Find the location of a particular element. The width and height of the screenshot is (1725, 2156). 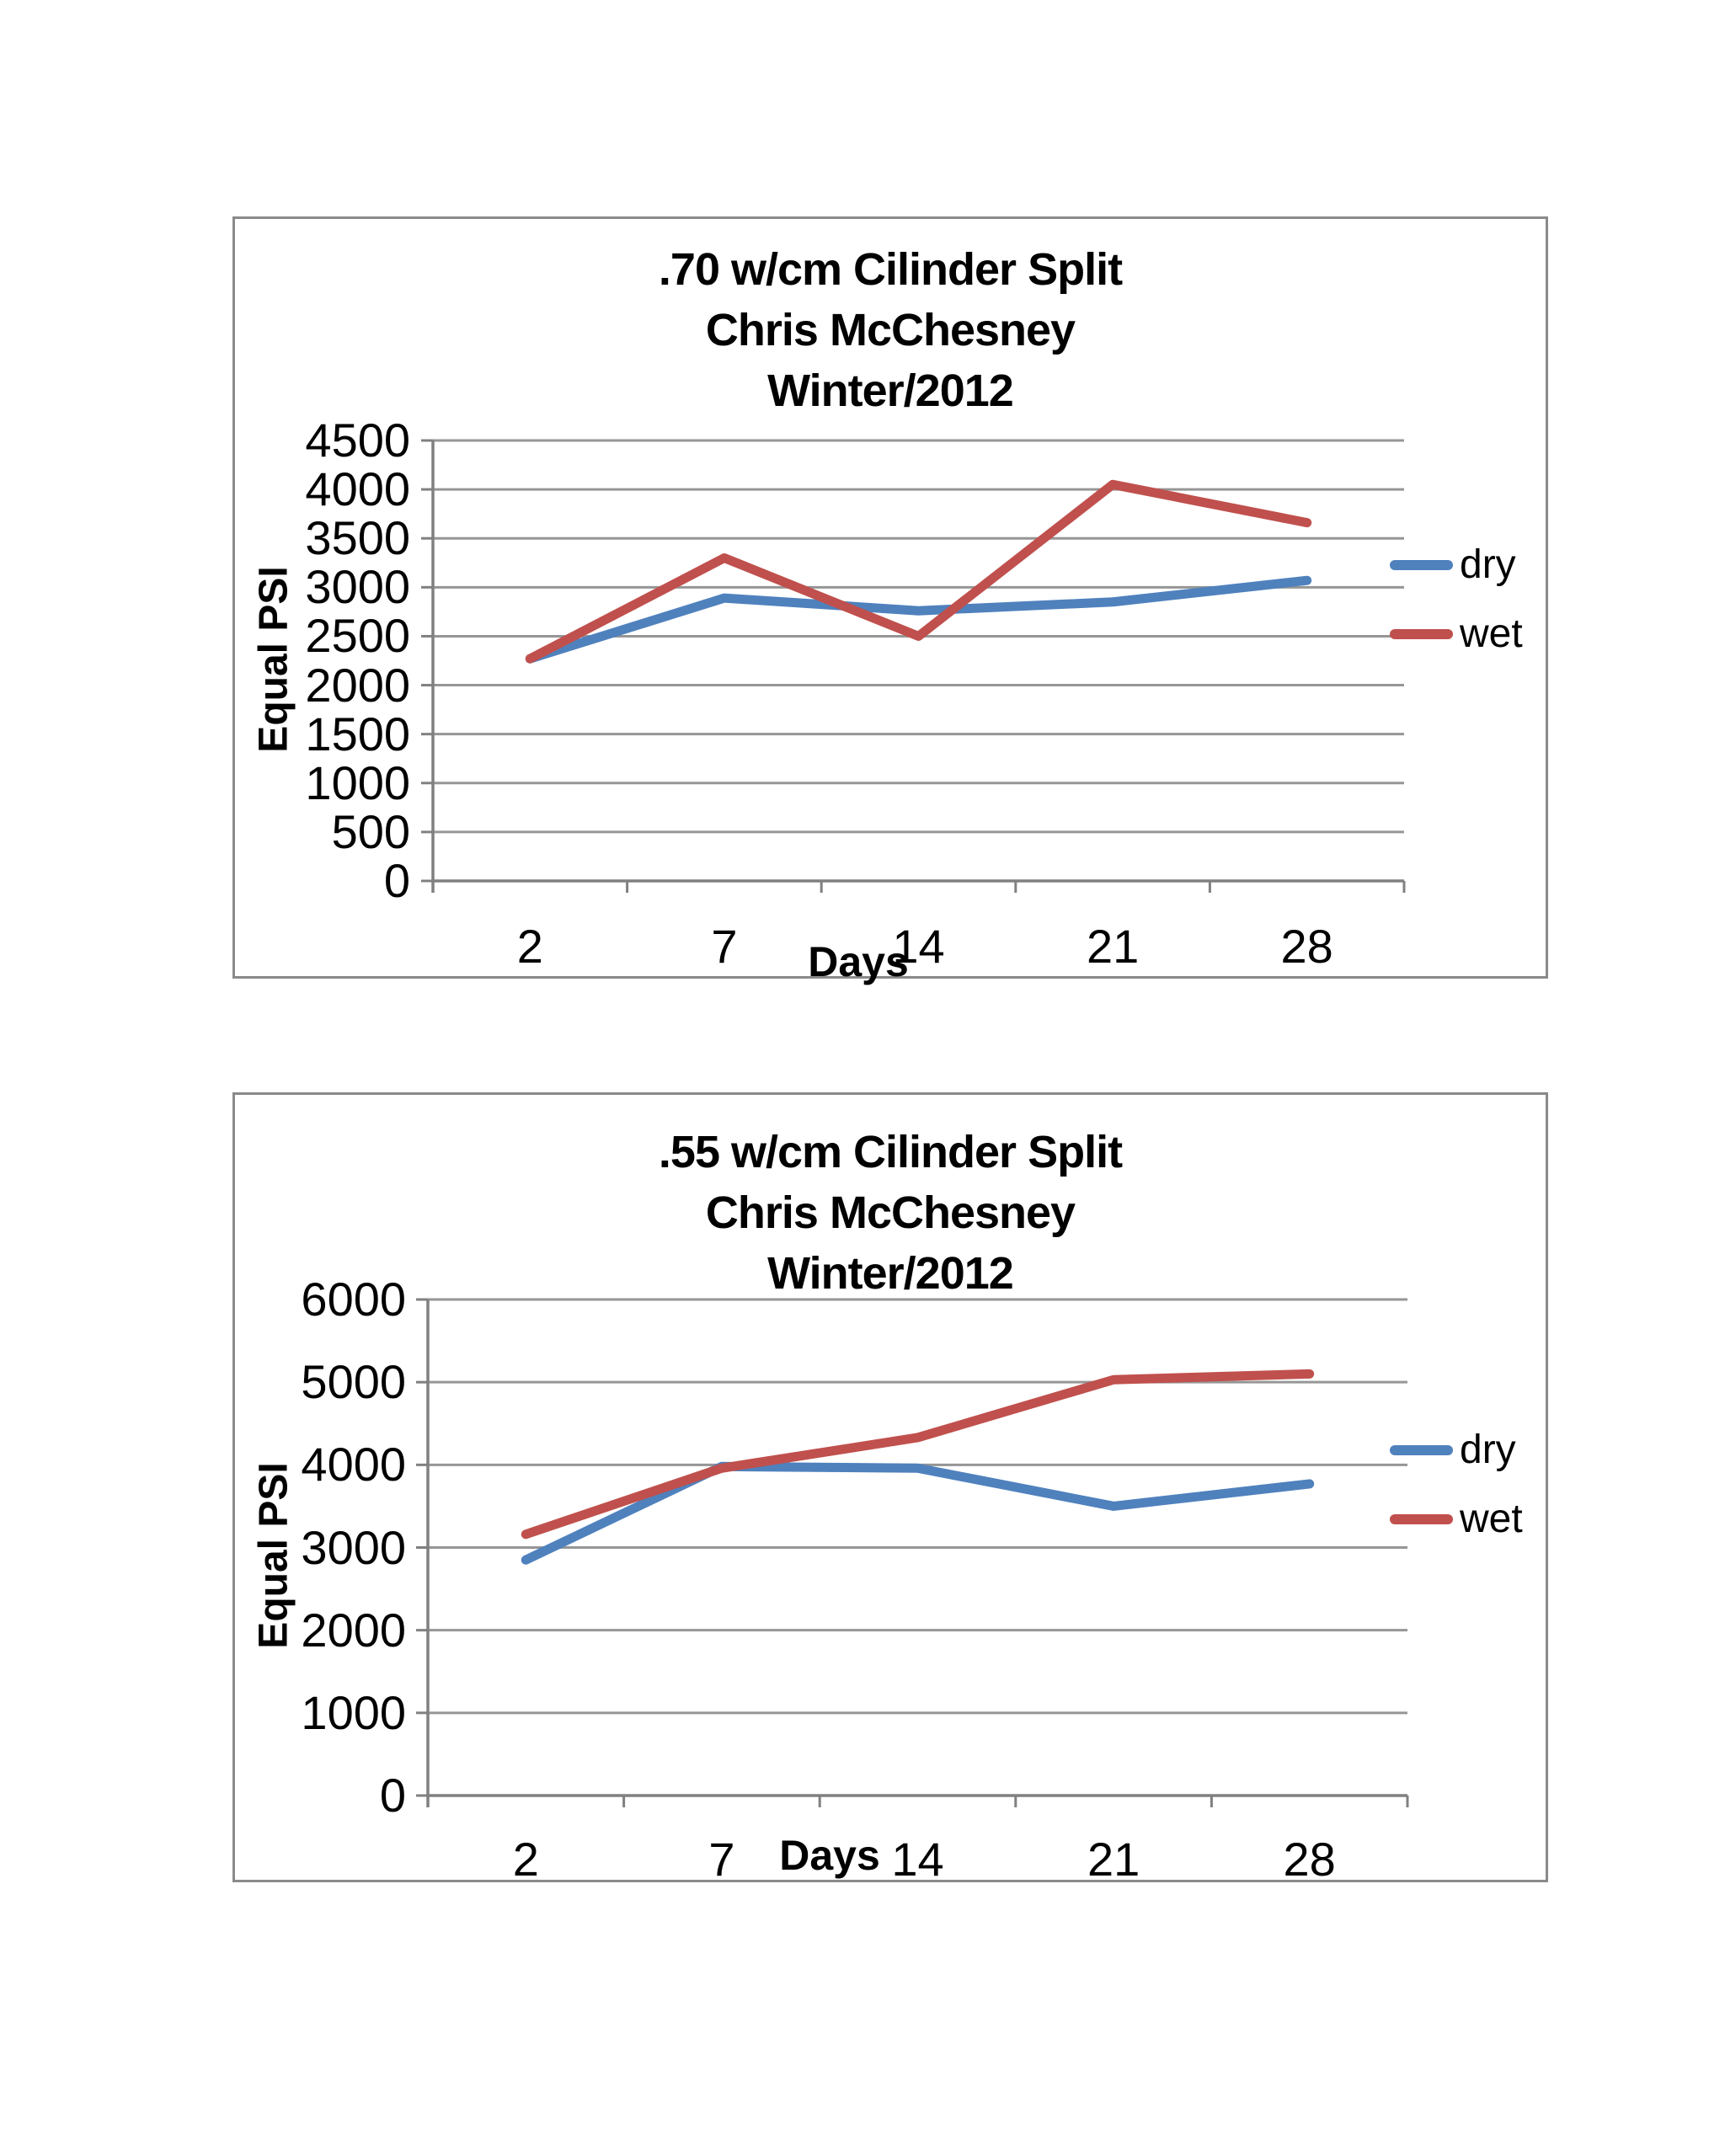

y-tick-label: 3500 is located at coordinates (357, 538).